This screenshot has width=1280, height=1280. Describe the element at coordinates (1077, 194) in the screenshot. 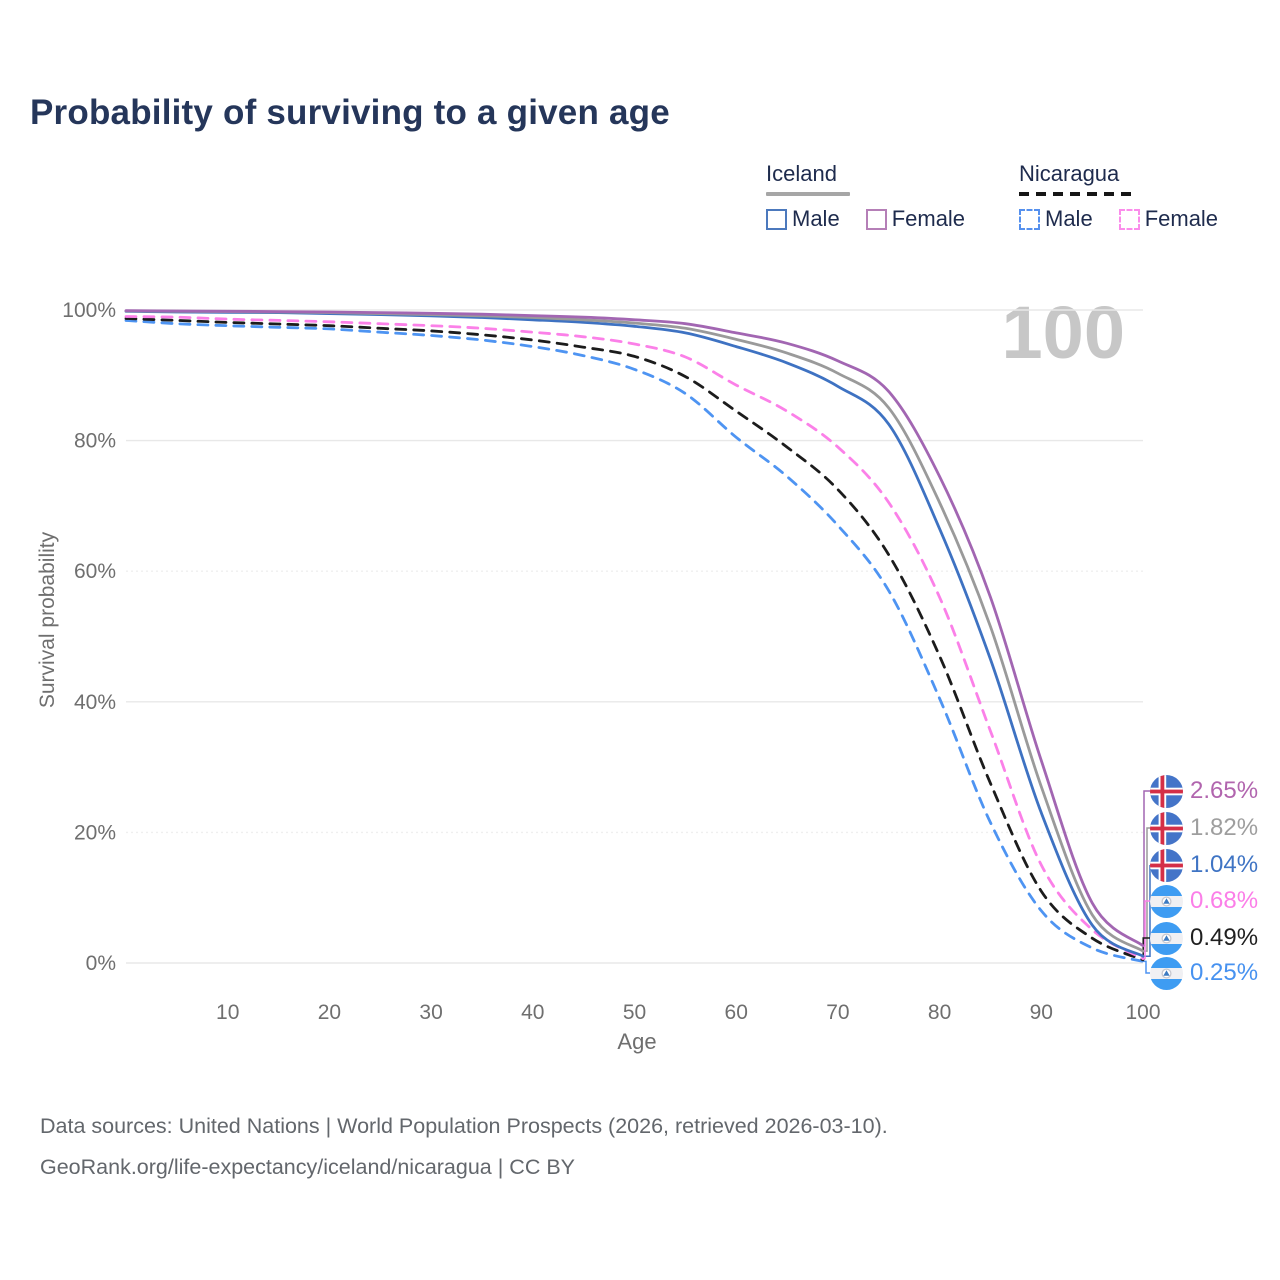

I see `nicaragua-line-style-sample` at that location.